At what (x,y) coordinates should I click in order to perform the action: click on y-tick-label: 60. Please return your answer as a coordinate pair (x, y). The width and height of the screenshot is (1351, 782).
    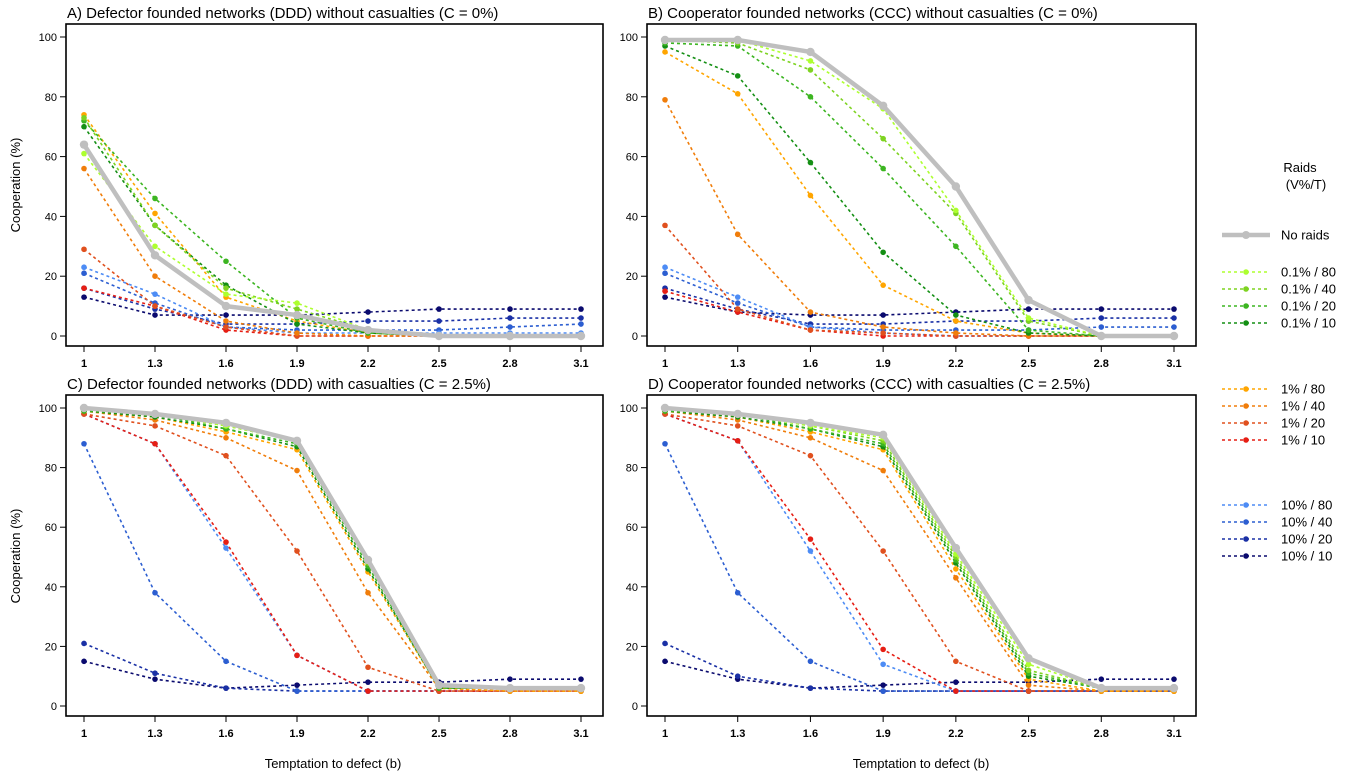
    Looking at the image, I should click on (51, 528).